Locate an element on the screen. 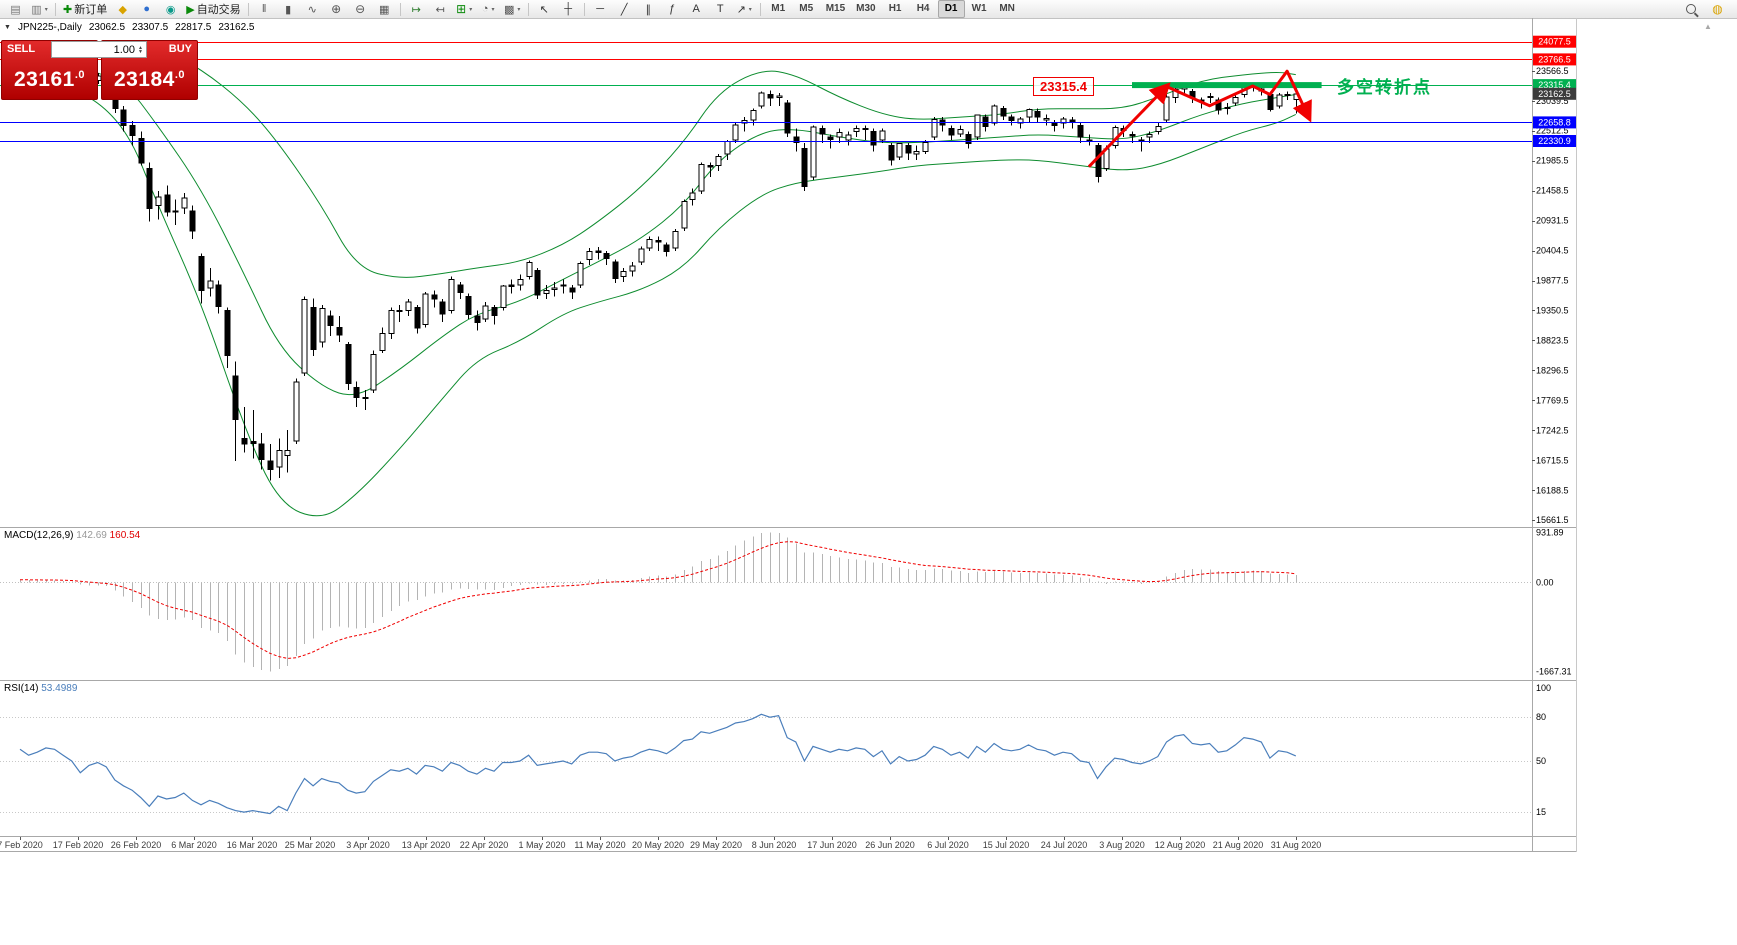 This screenshot has height=945, width=1737. text-button: A is located at coordinates (696, 9).